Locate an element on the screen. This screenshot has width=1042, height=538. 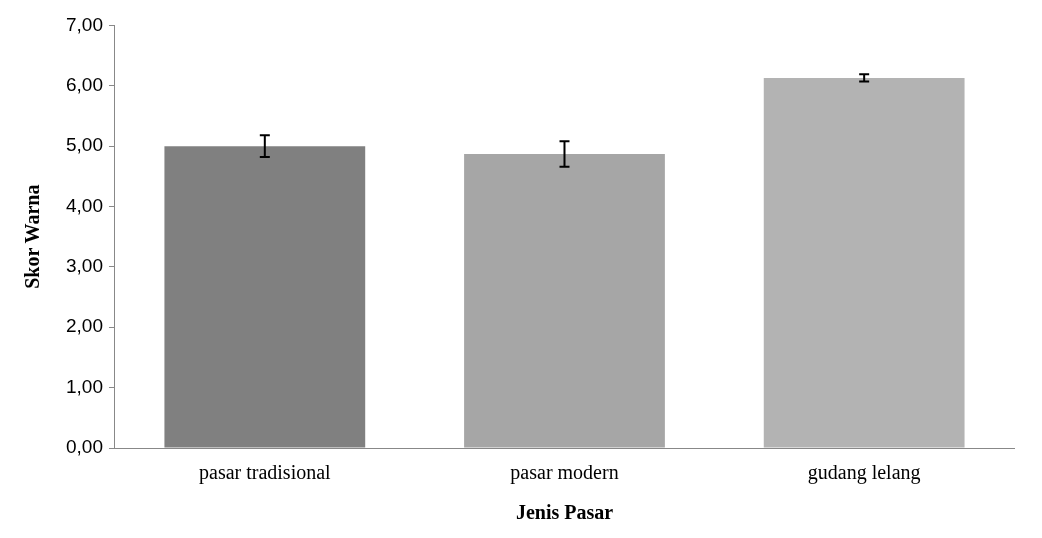
y-tick-label: 5,00 is located at coordinates (84, 145).